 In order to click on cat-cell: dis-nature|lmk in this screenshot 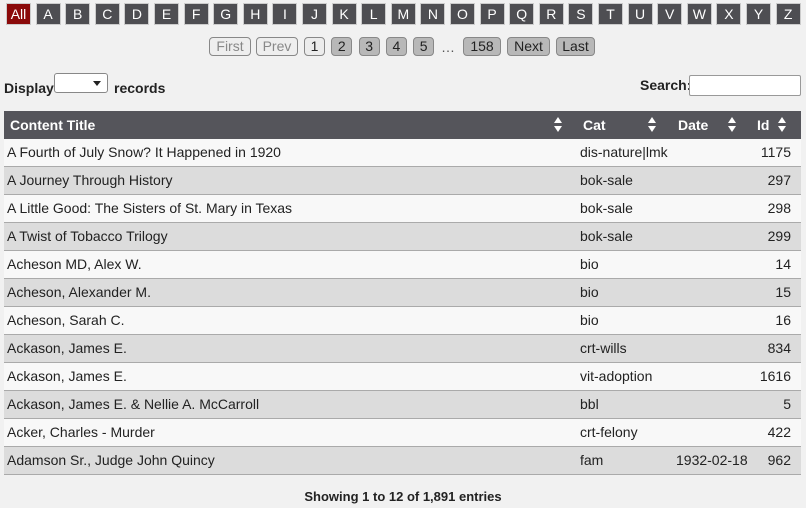, I will do `click(624, 152)`.